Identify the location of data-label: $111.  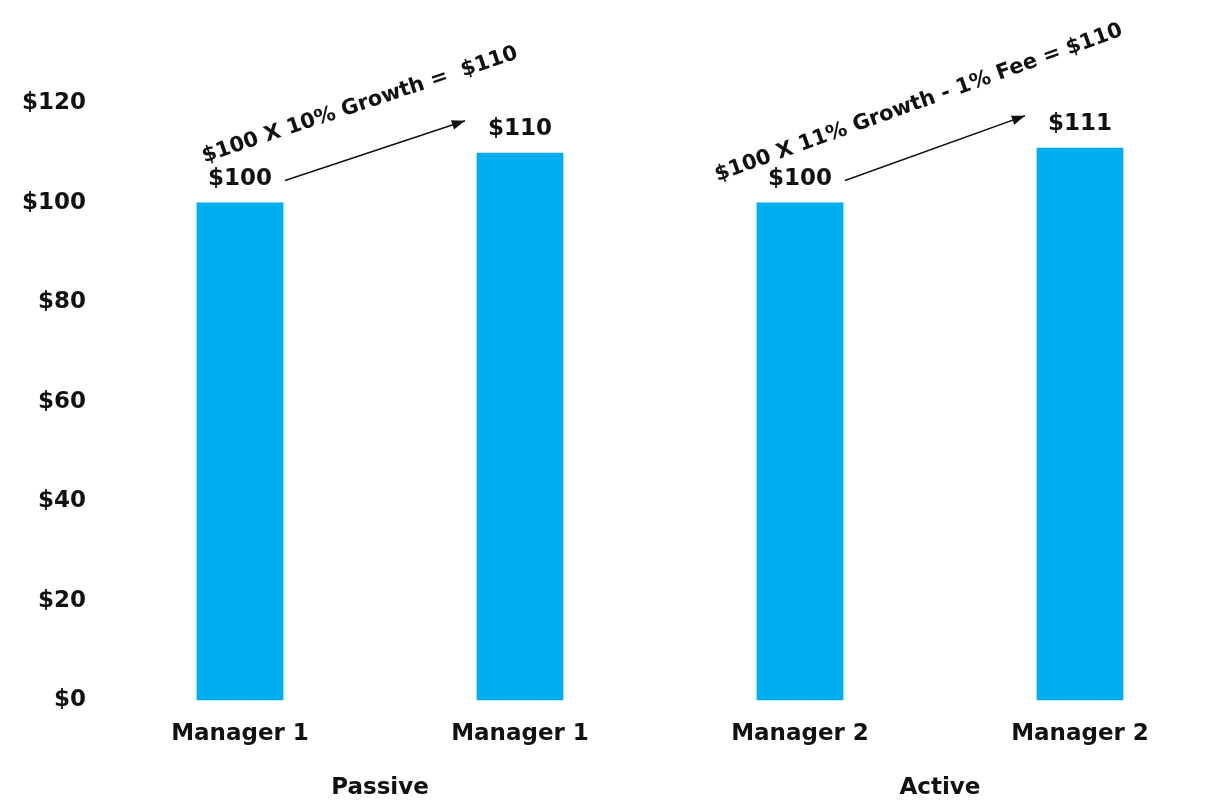
(1080, 122).